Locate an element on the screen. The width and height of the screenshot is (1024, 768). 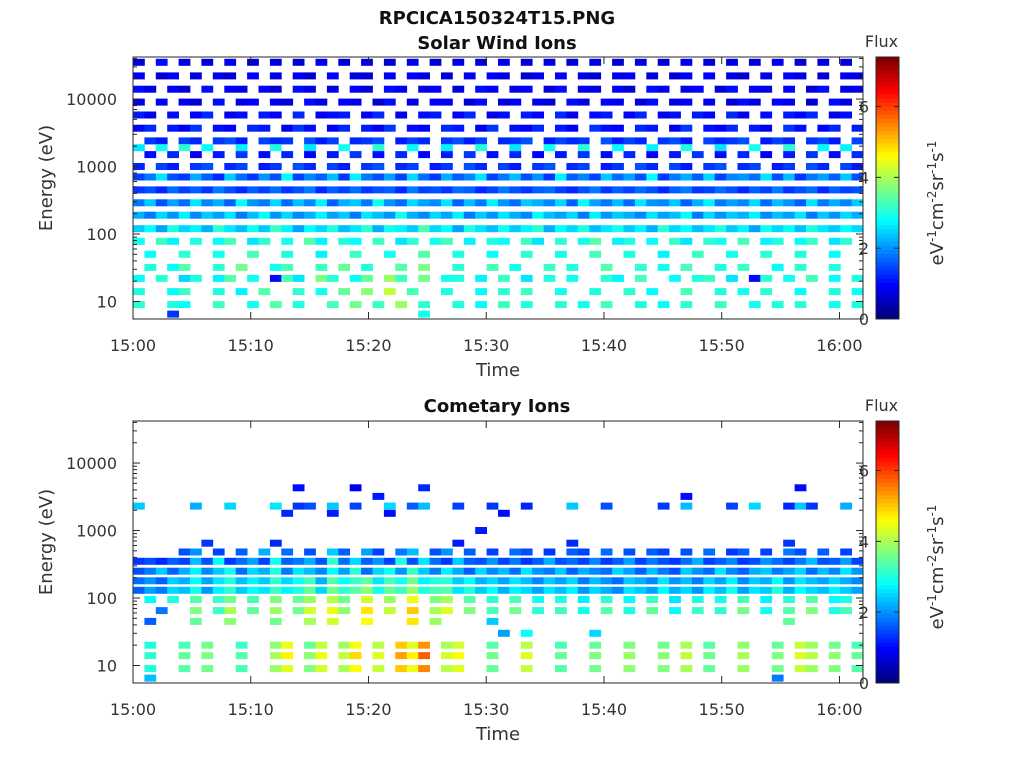
x-tick-label: 15:30 is located at coordinates (486, 345).